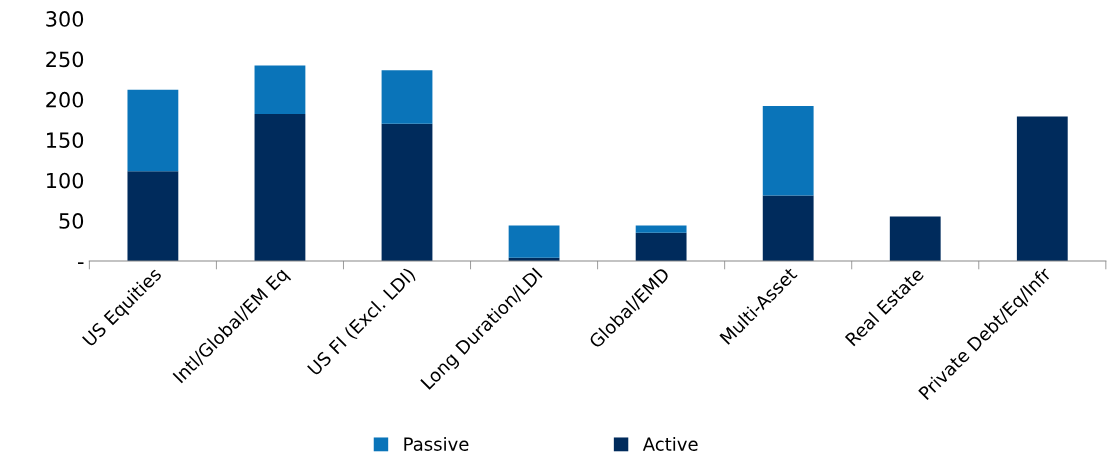  I want to click on y-tick-label: 150, so click(65, 140).